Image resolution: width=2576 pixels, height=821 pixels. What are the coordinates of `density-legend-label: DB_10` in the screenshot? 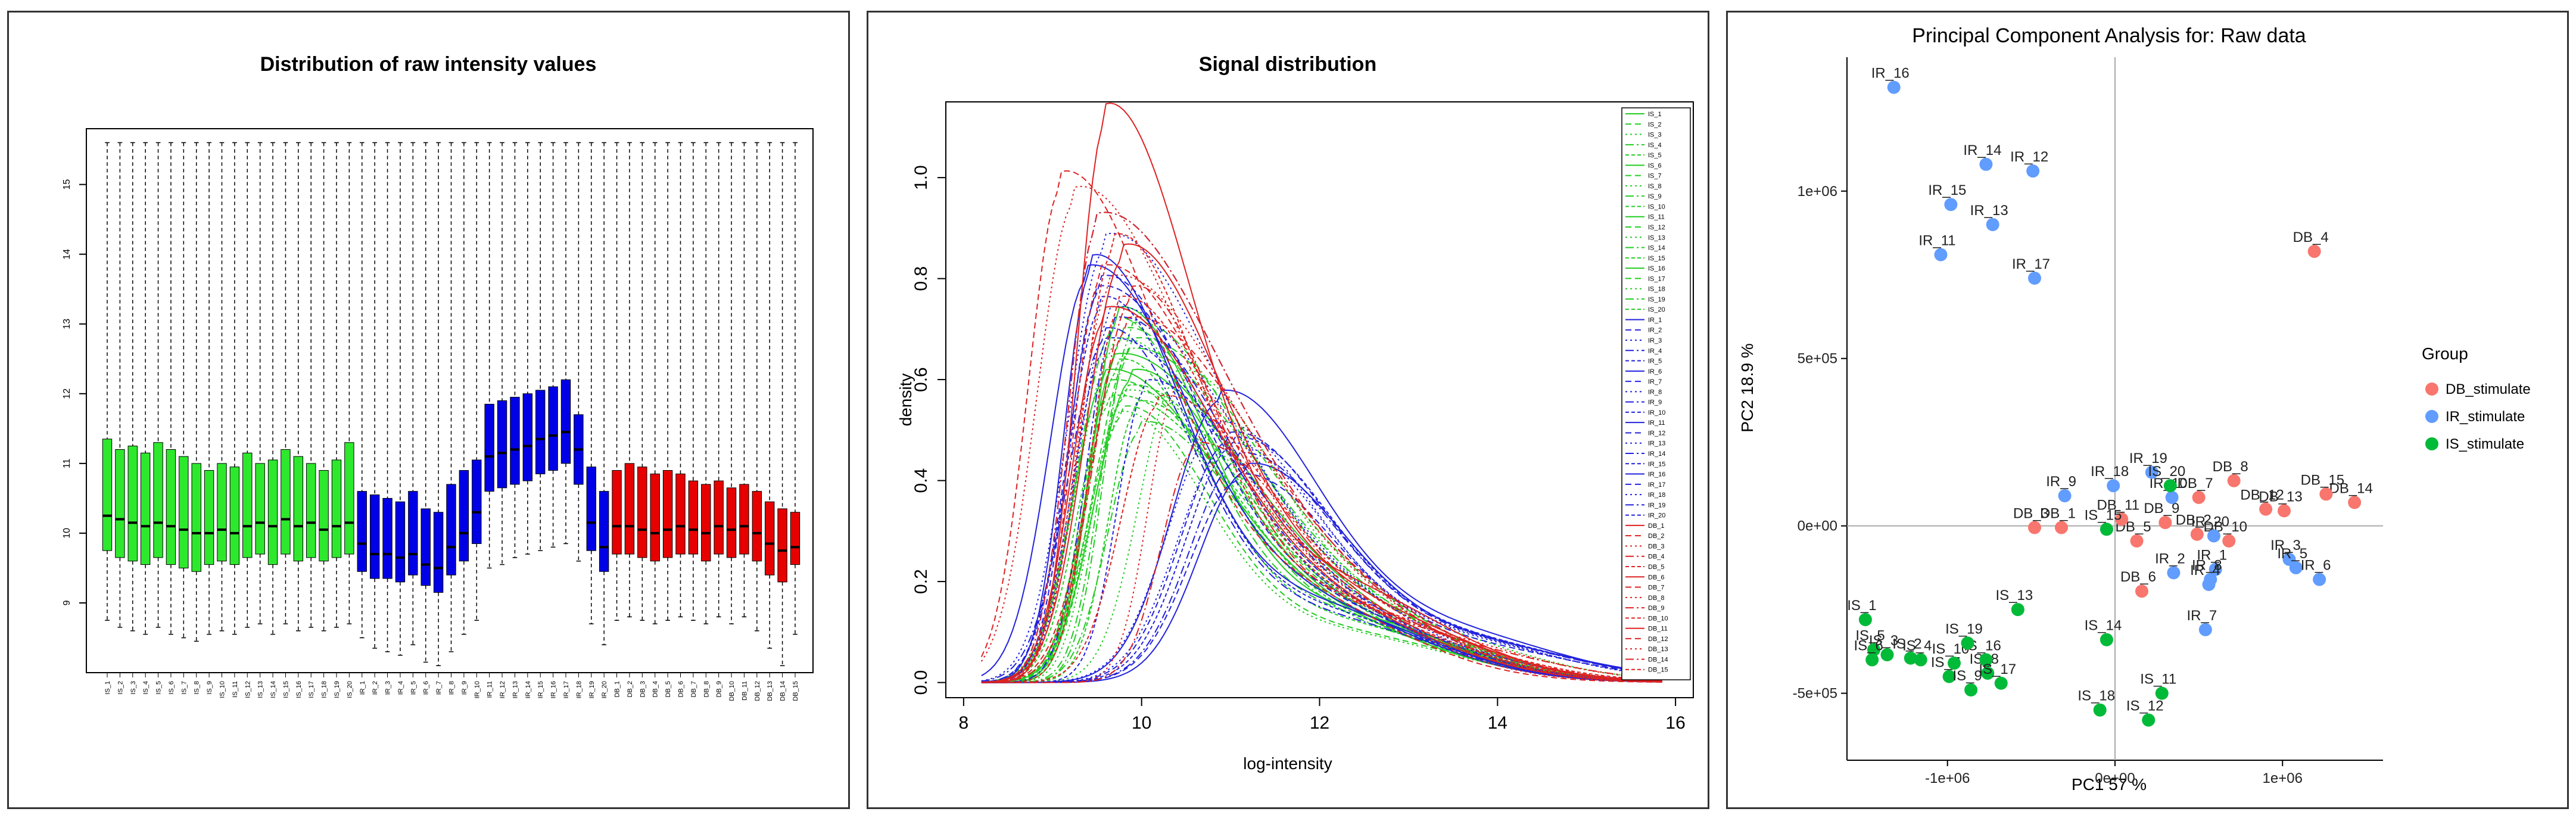 It's located at (1658, 618).